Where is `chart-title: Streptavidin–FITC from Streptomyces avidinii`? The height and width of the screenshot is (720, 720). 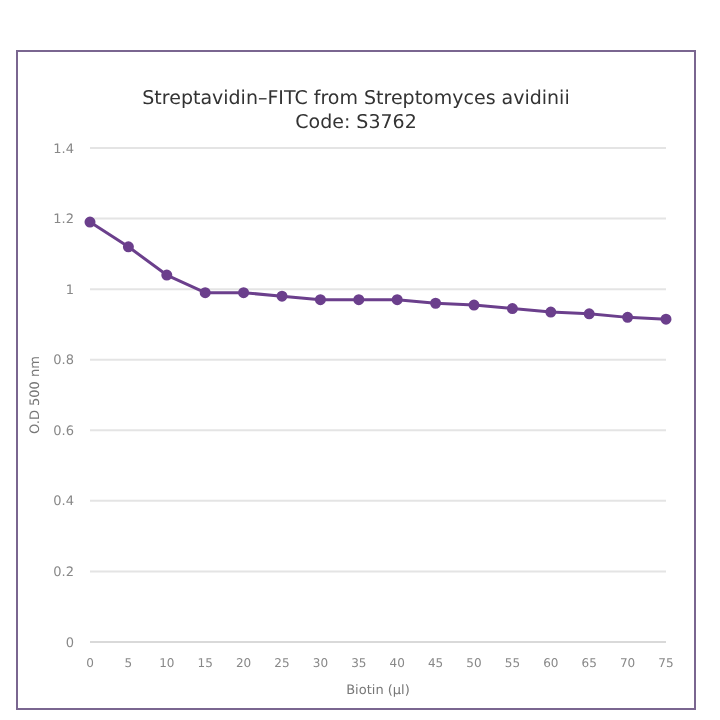 chart-title: Streptavidin–FITC from Streptomyces avidinii is located at coordinates (356, 100).